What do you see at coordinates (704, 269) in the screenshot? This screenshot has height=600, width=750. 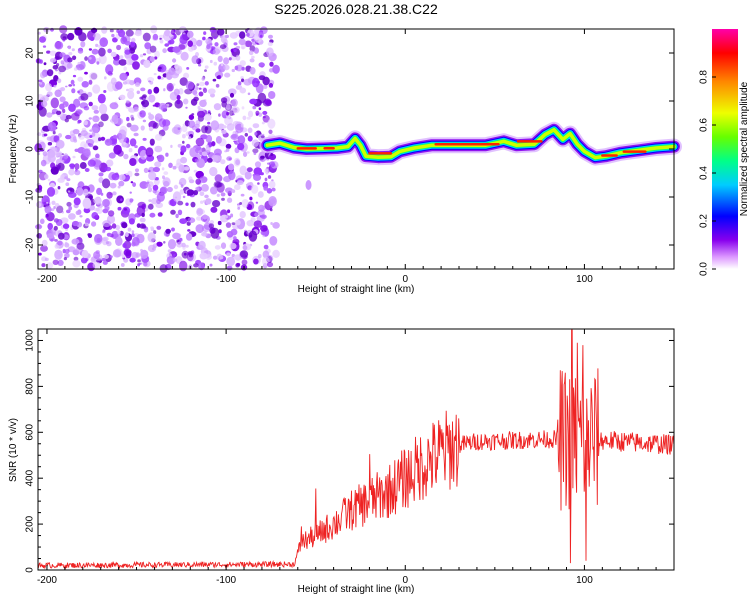 I see `colorbar-tick-label: 0.0` at bounding box center [704, 269].